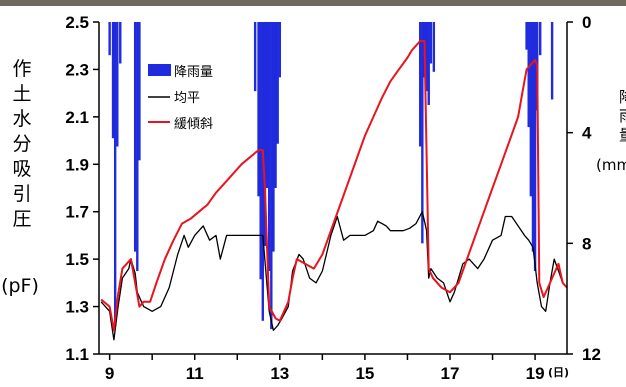 The height and width of the screenshot is (387, 626). Describe the element at coordinates (558, 372) in the screenshot. I see `x-axis-unit: (日)` at that location.